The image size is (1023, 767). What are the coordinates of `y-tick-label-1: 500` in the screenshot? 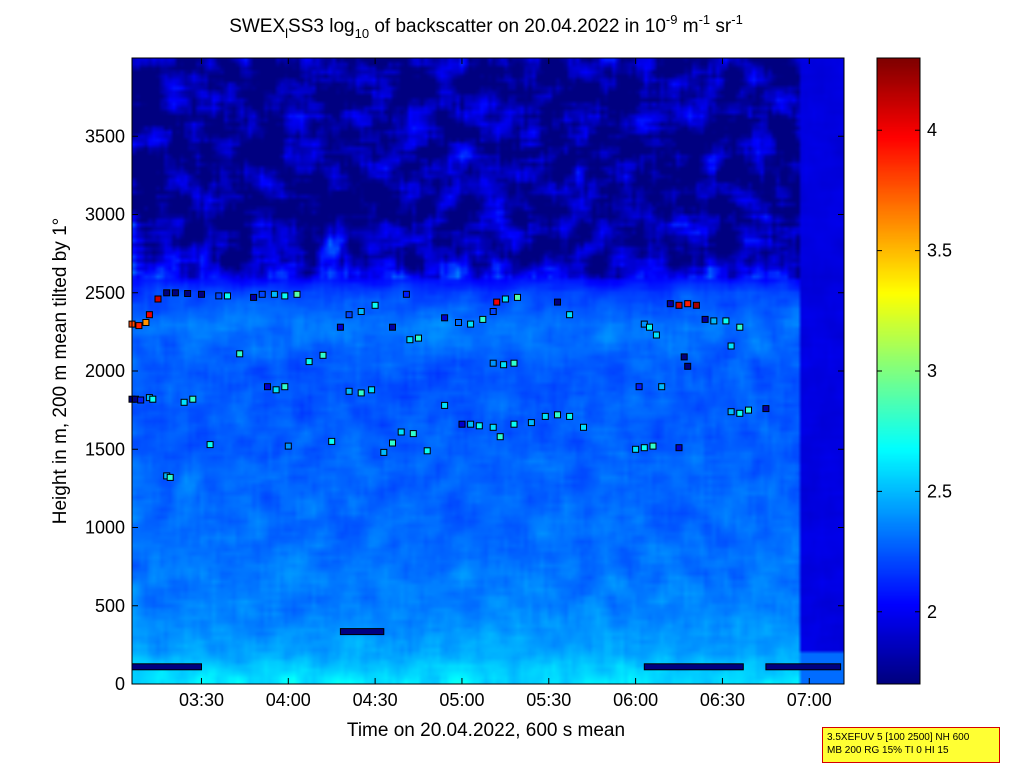 It's located at (110, 606).